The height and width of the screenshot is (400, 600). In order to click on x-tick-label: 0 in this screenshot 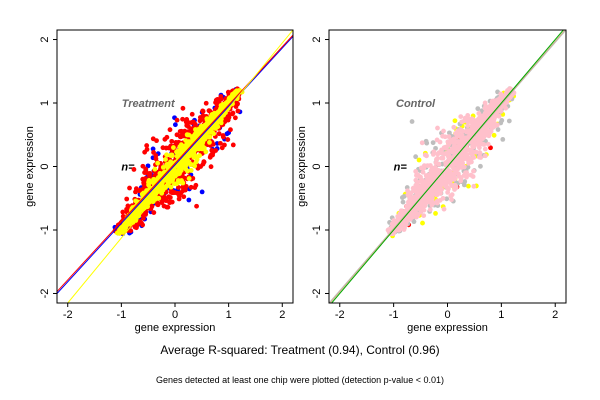, I will do `click(175, 315)`.